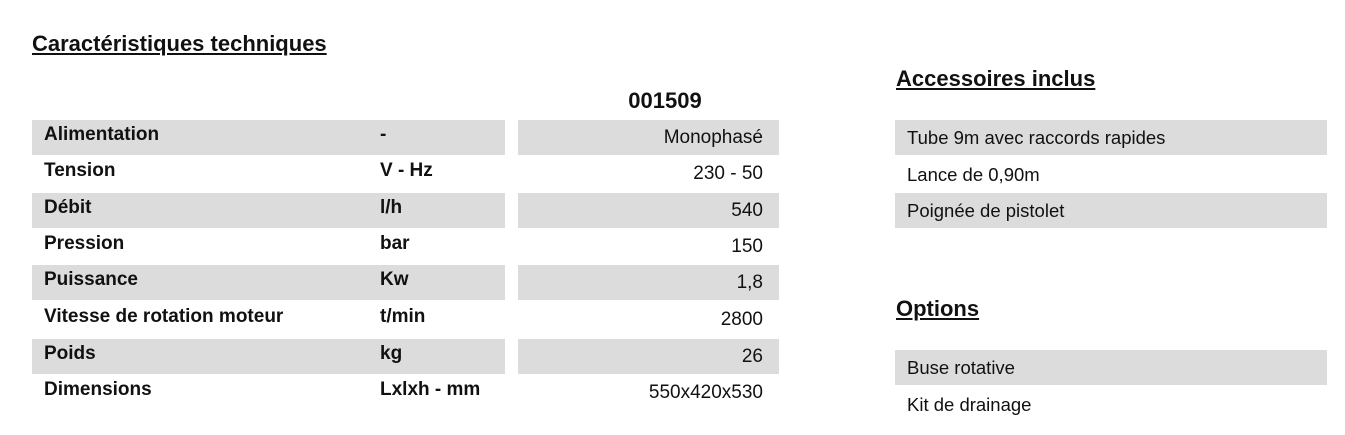  What do you see at coordinates (969, 404) in the screenshot?
I see `list-item: Kit de drainage` at bounding box center [969, 404].